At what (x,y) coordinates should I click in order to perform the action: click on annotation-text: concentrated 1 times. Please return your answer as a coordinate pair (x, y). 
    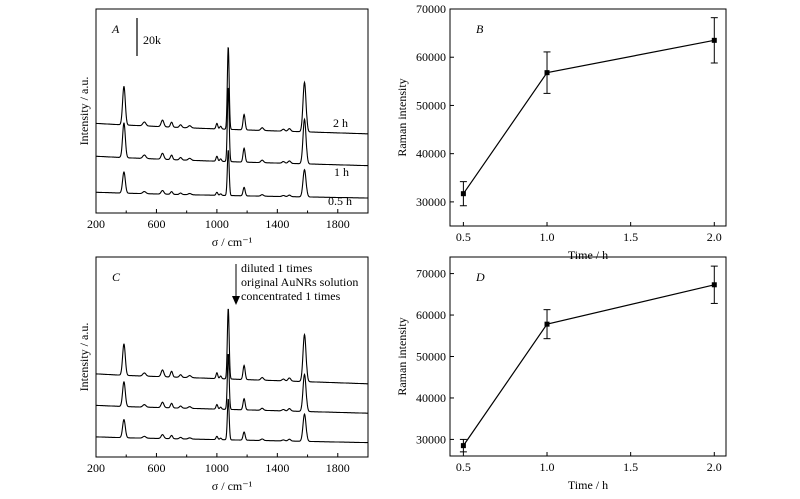
    Looking at the image, I should click on (291, 296).